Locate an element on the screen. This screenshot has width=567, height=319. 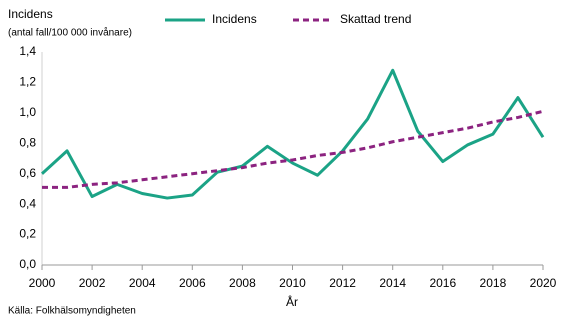
source-note: Källa: Folkhälsomyndigheten is located at coordinates (72, 311).